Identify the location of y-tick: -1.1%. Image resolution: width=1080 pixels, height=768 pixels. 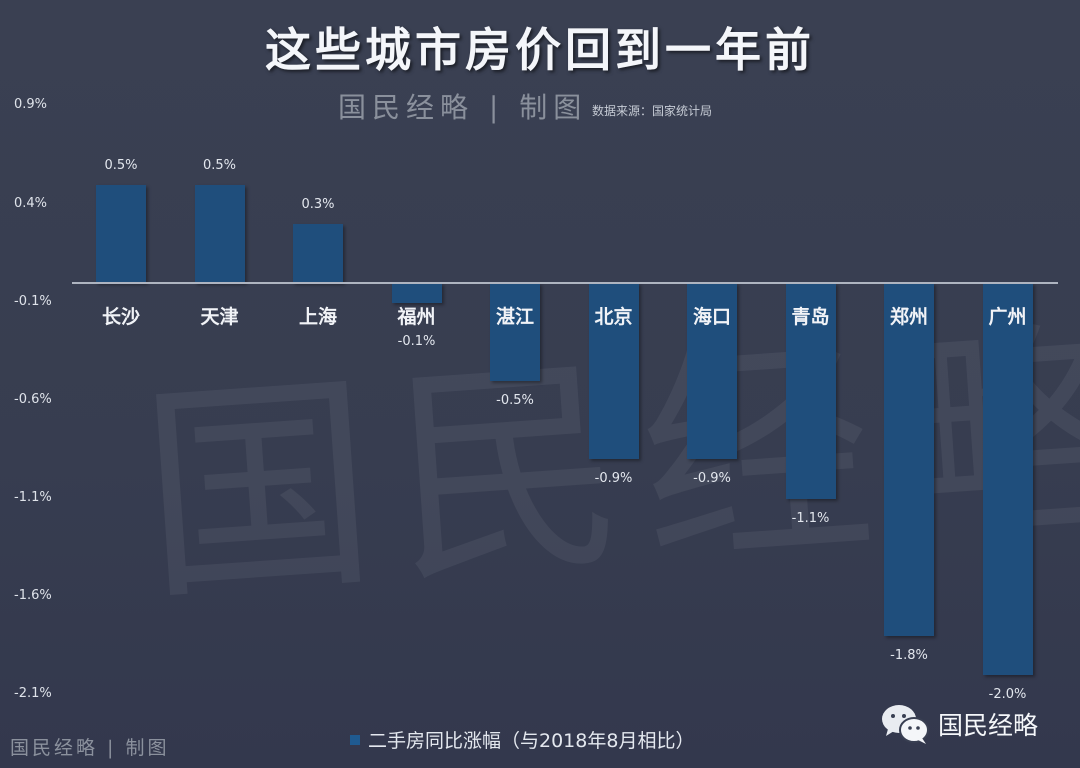
(33, 497).